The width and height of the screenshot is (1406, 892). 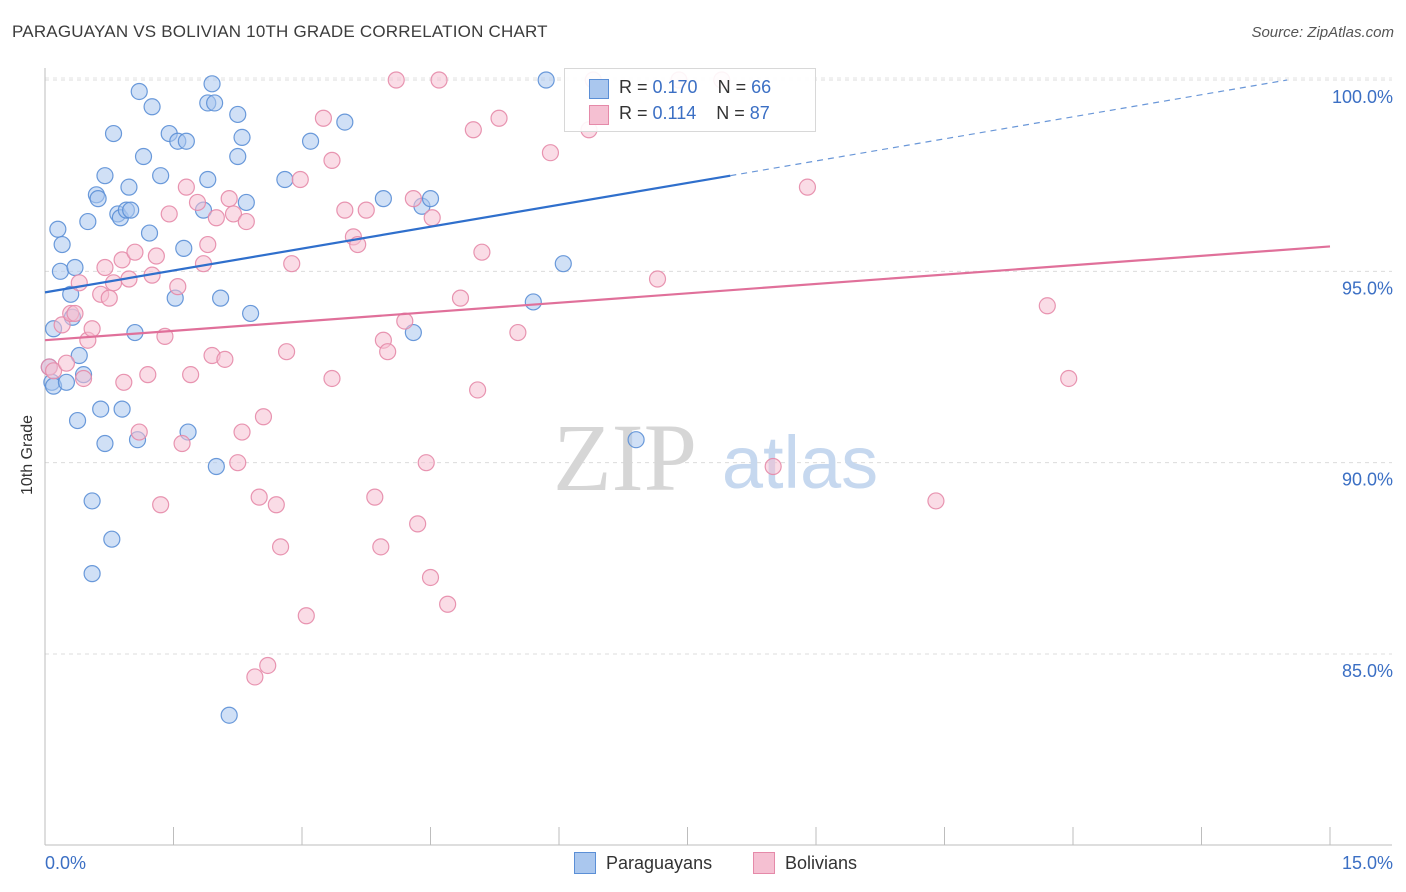 I want to click on chart-source: Source: ZipAtlas.com, so click(x=1322, y=32).